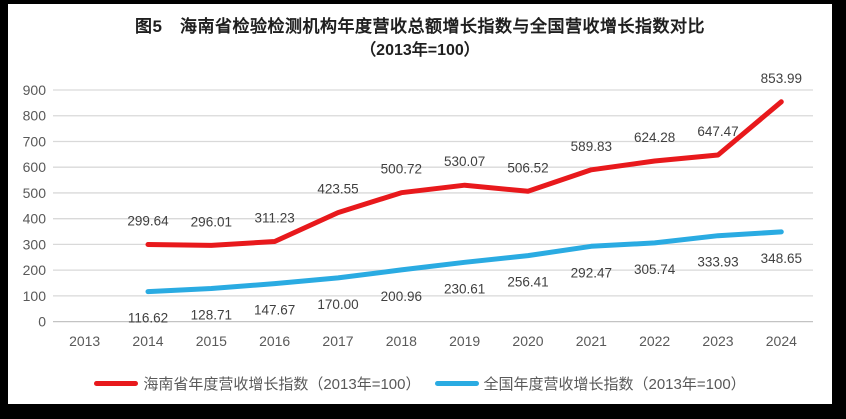  I want to click on data-label: 647.47, so click(717, 131).